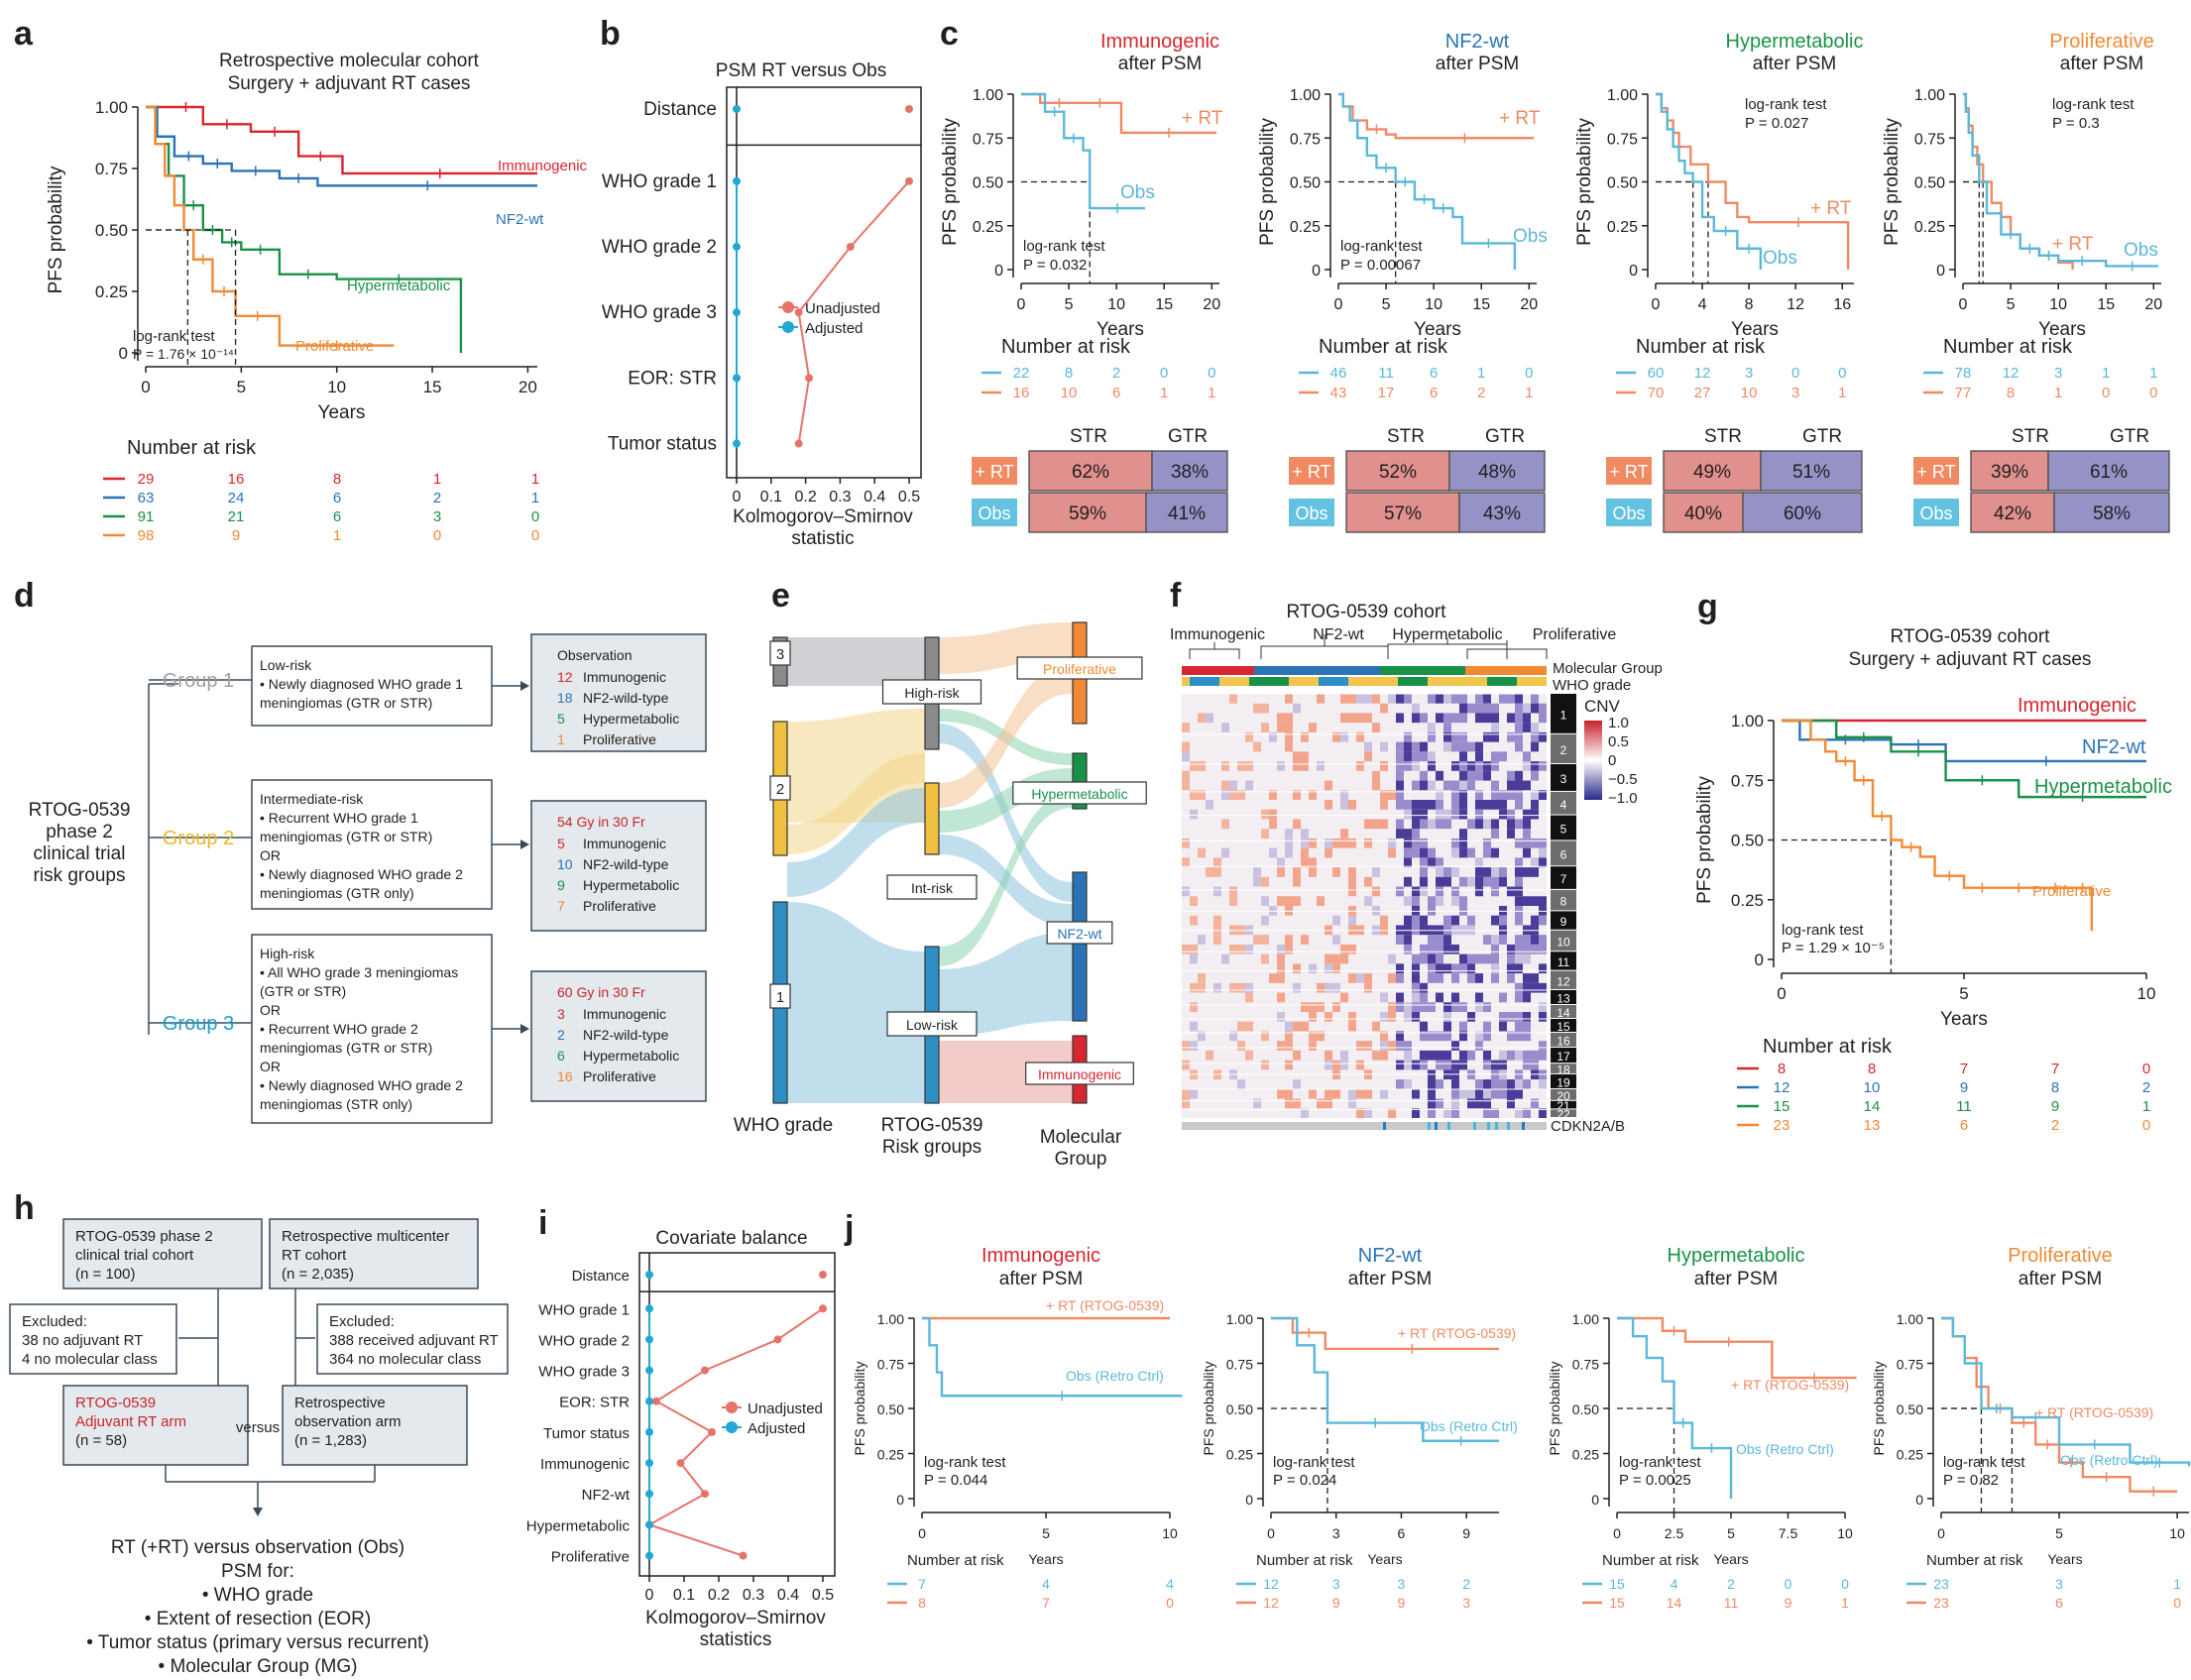 The height and width of the screenshot is (1680, 2191). I want to click on j1-ytick-label: 0.75, so click(890, 1365).